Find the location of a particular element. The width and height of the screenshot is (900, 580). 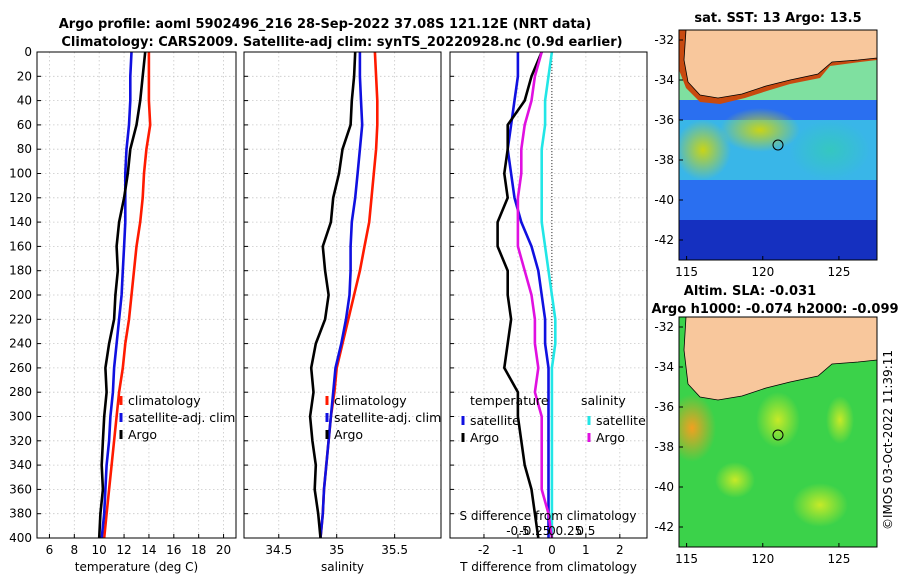

sst-cold-band is located at coordinates (778, 240).